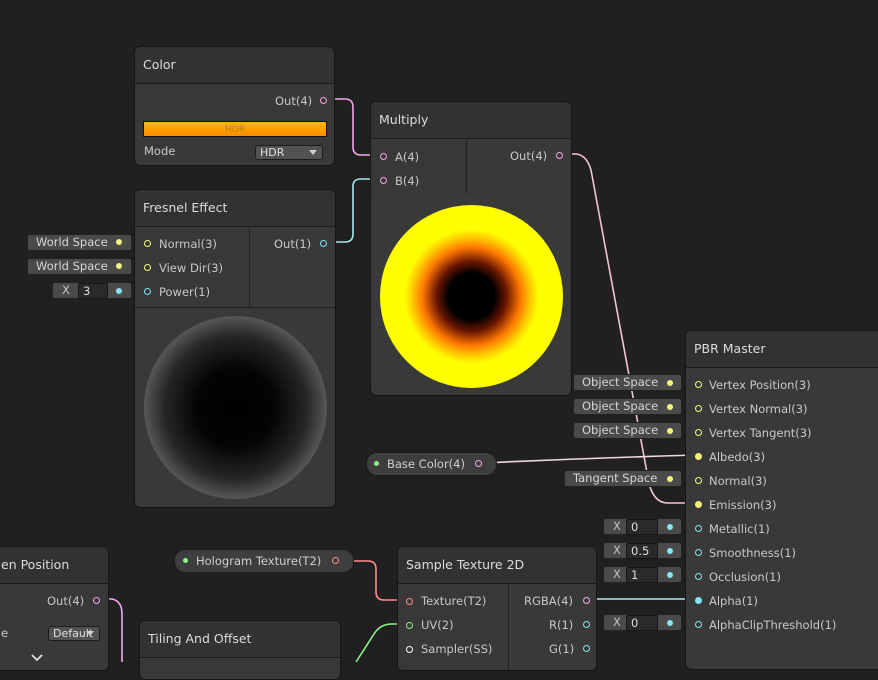  What do you see at coordinates (188, 244) in the screenshot?
I see `fresnel-normal-label: Normal(3)` at bounding box center [188, 244].